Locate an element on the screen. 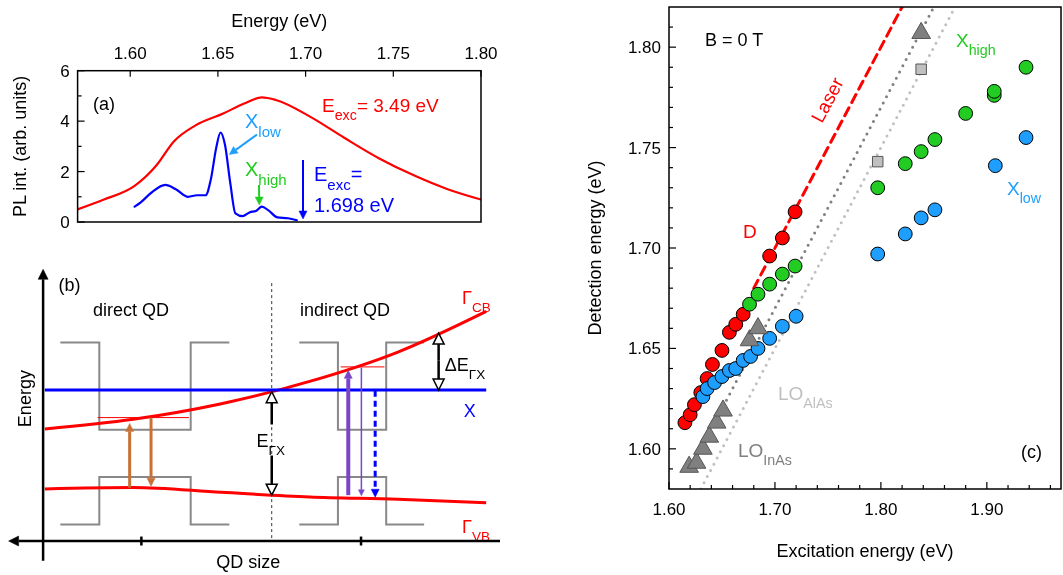  annotation: ΔE$_{ΓX}$ is located at coordinates (465, 368).